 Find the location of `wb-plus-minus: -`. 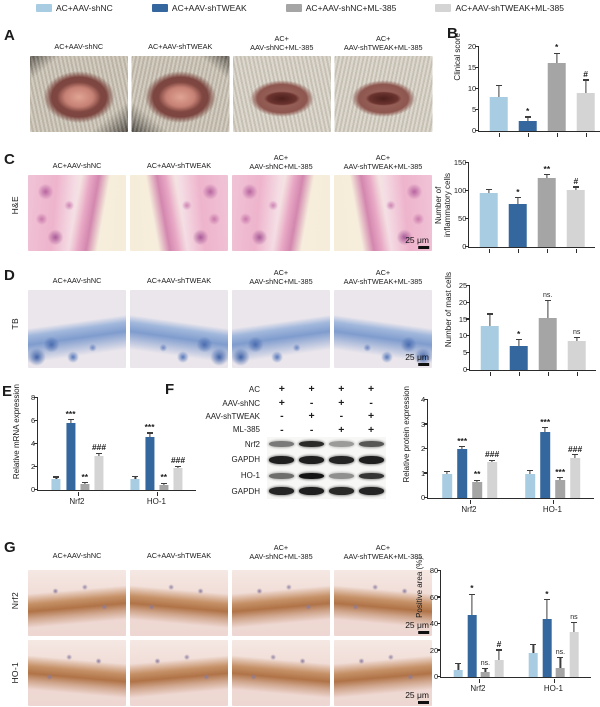

wb-plus-minus: - is located at coordinates (282, 416).